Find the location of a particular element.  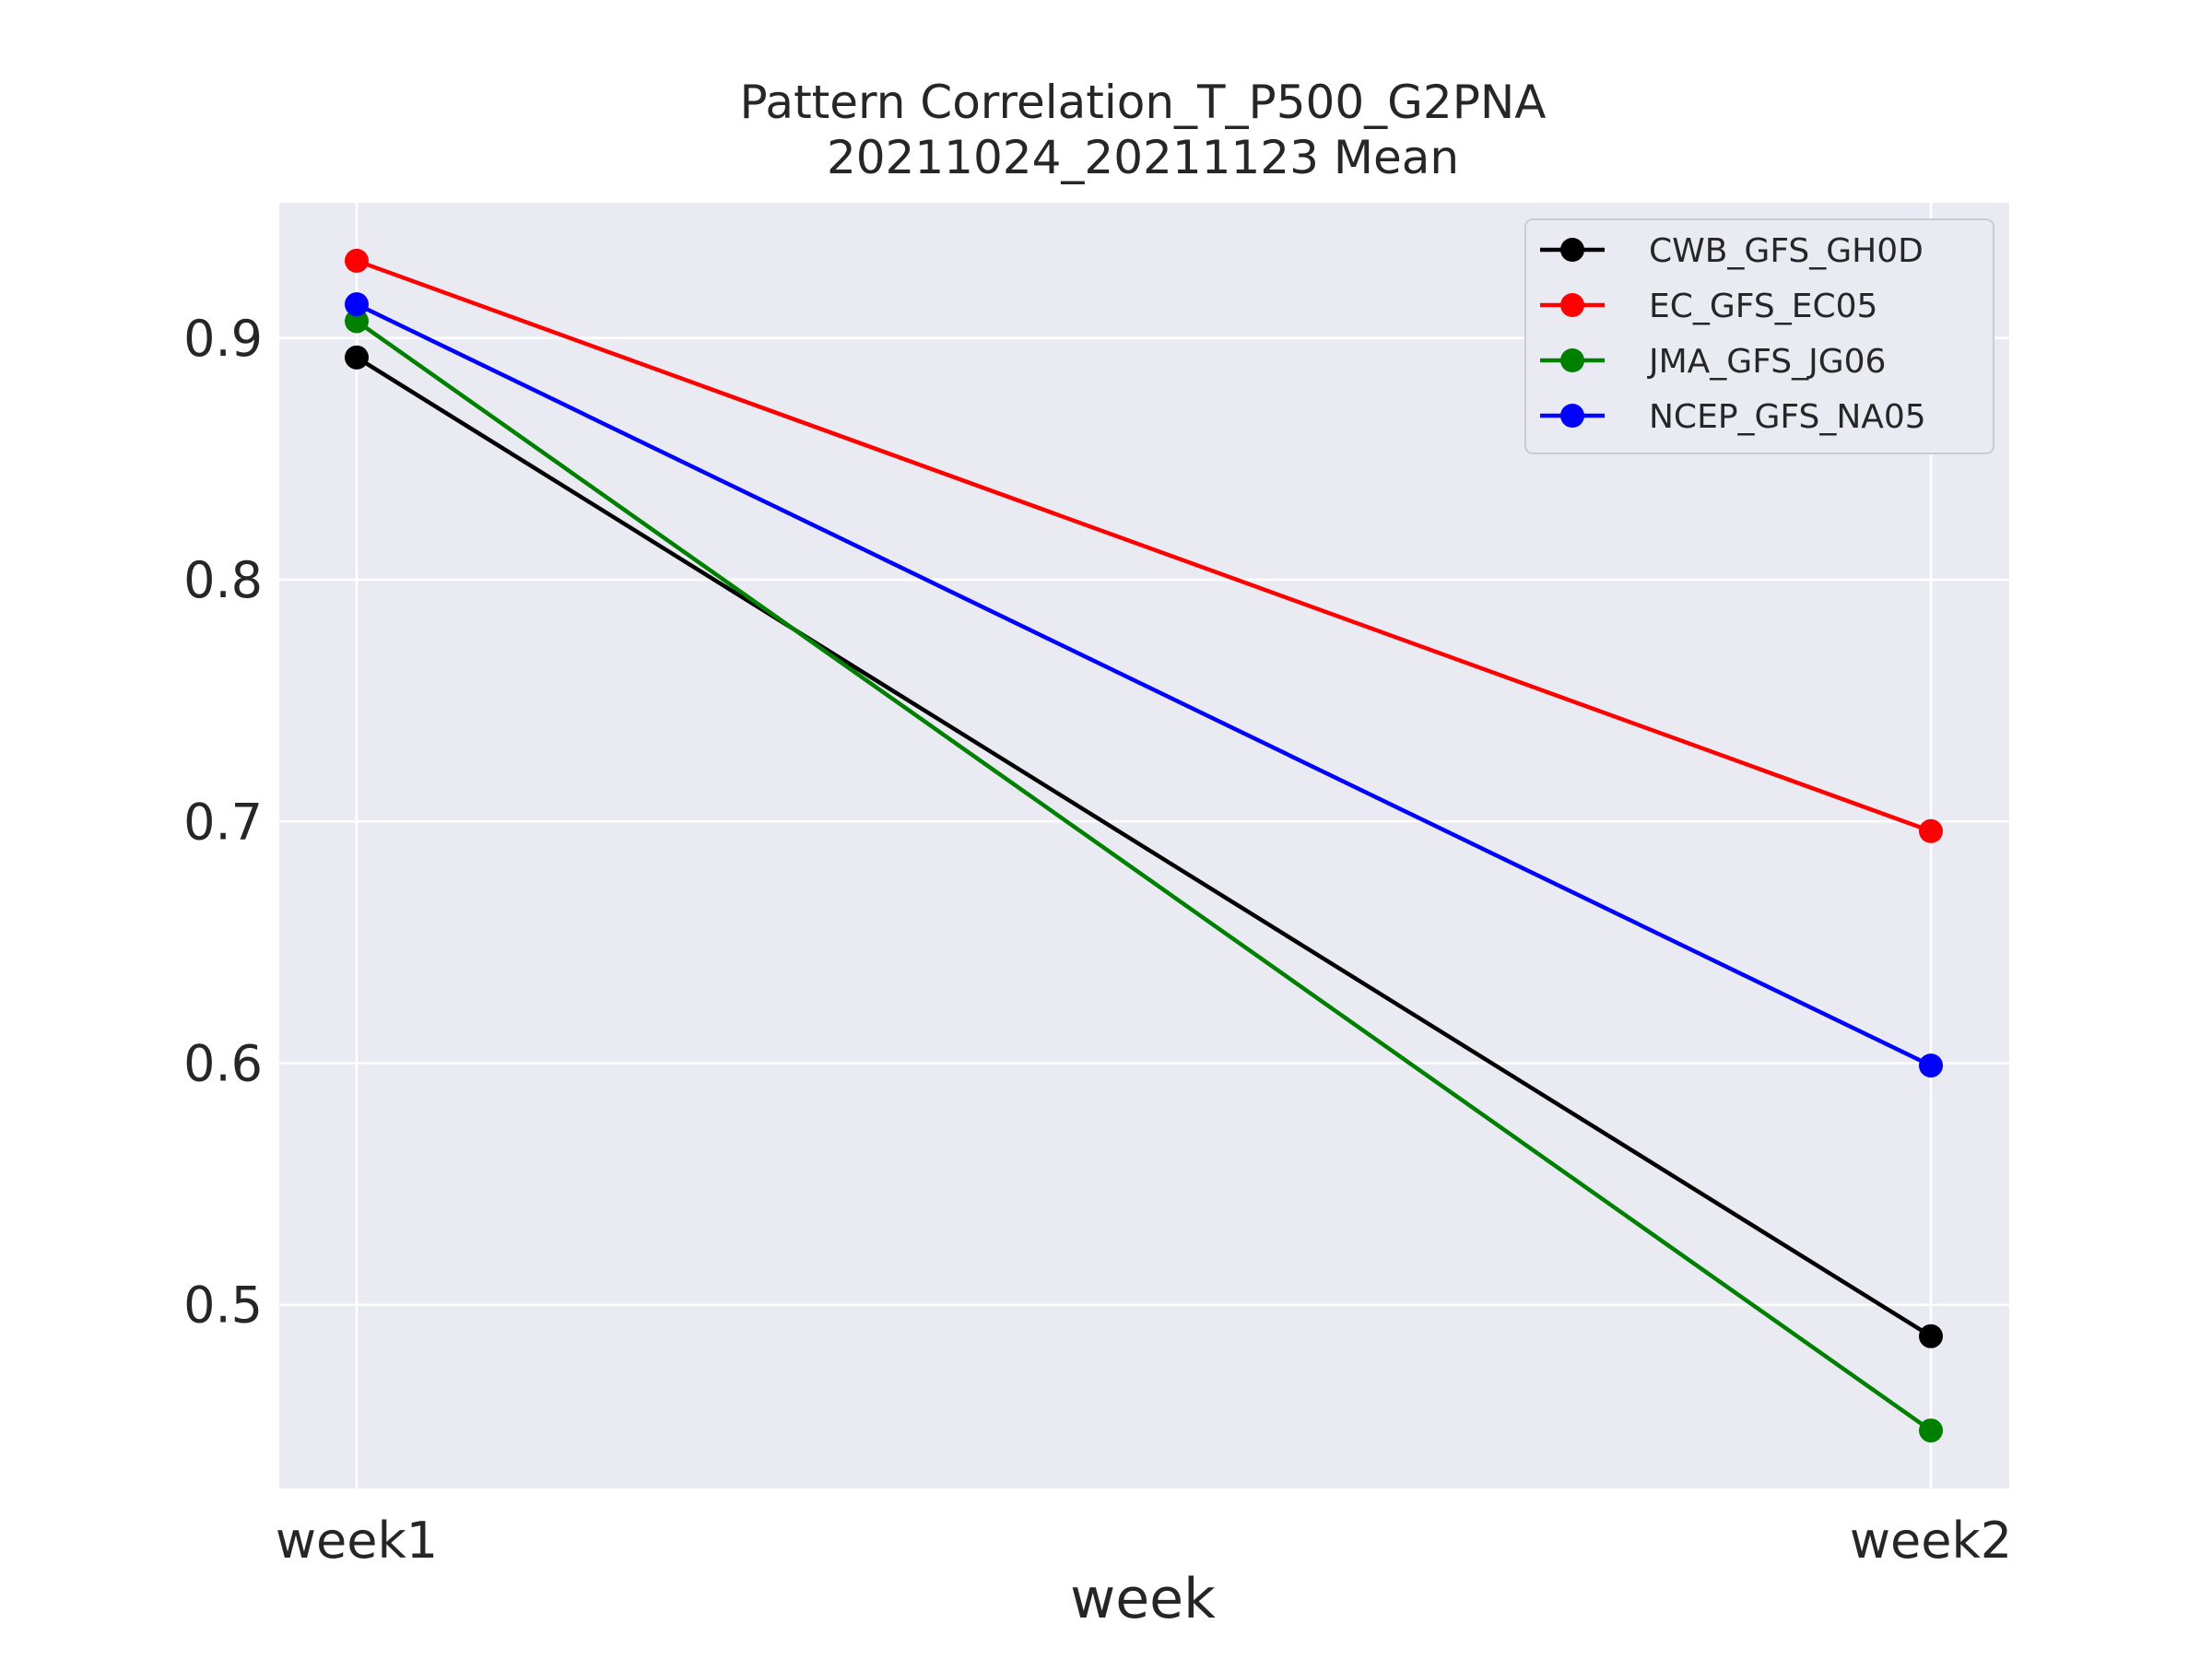

legend-label: NCEP_GFS_NA05 is located at coordinates (1787, 417).